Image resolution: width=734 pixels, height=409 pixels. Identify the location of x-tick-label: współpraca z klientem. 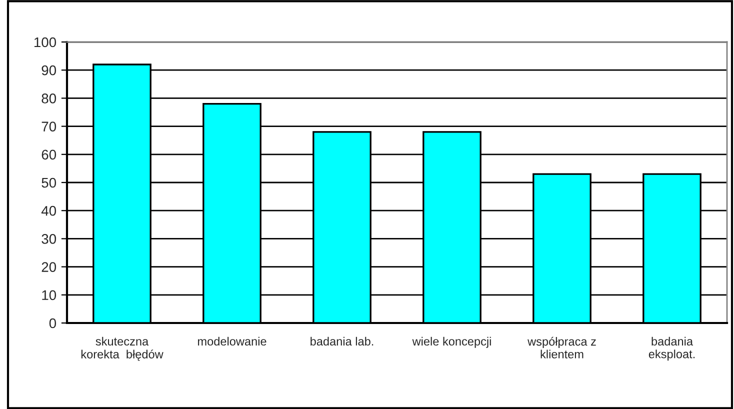
(562, 347).